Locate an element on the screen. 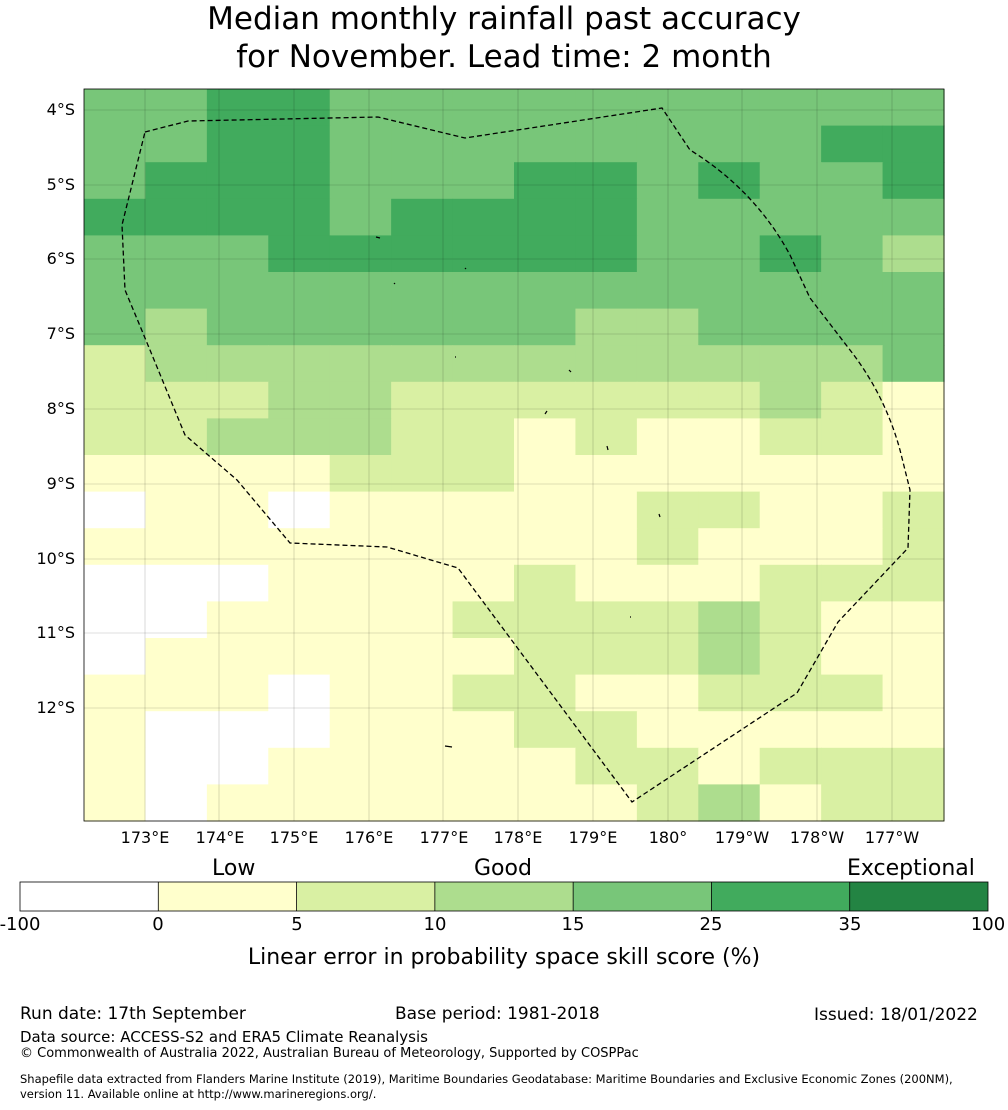 The image size is (1008, 1110). legend-category-good: Good is located at coordinates (503, 868).